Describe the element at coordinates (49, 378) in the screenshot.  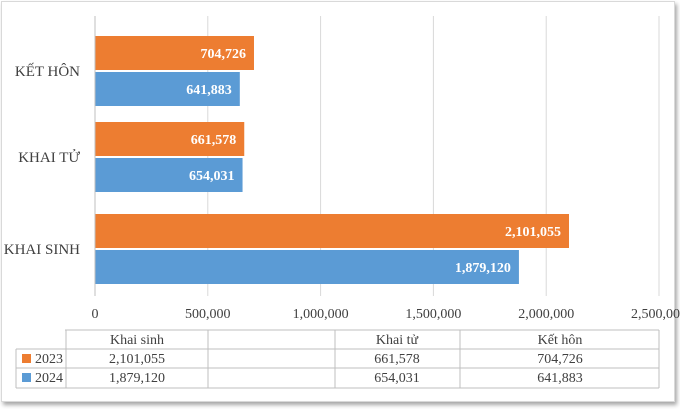
I see `table-row-header: 2024` at that location.